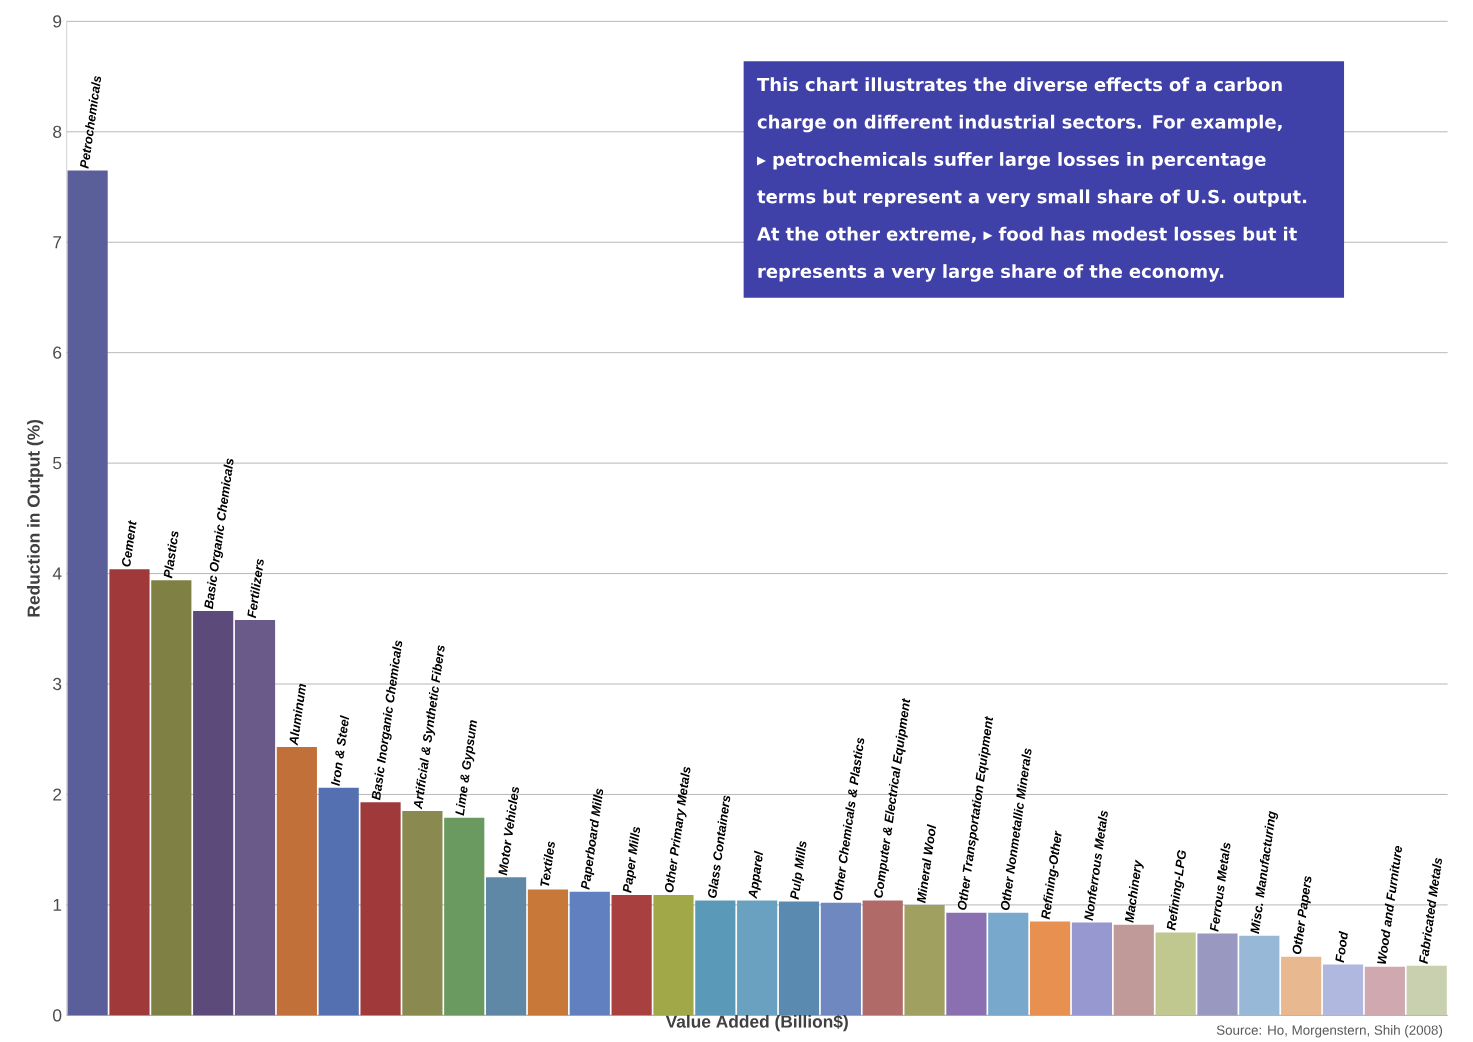 The height and width of the screenshot is (1042, 1473). I want to click on x-tick-label: Fabricated Metals, so click(1430, 910).